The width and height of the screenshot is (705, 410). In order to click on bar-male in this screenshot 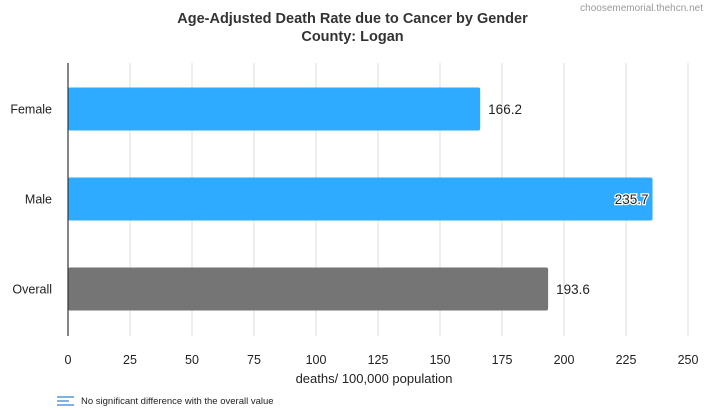, I will do `click(360, 199)`.